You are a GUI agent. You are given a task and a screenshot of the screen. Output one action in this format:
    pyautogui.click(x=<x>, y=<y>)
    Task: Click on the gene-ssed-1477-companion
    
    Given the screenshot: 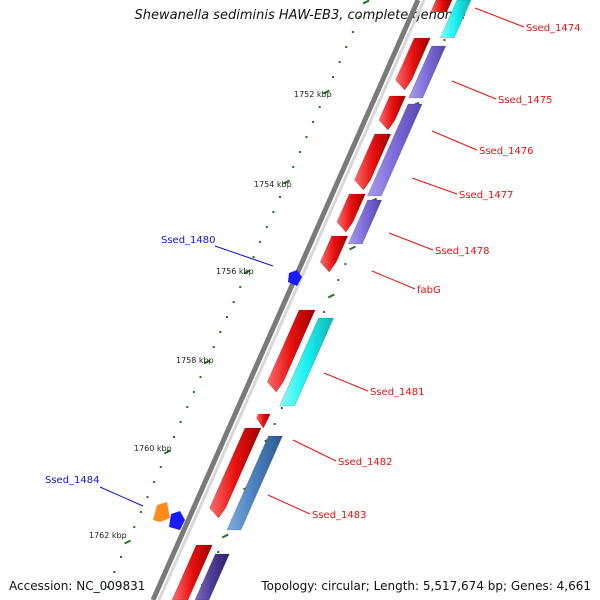 What is the action you would take?
    pyautogui.click(x=394, y=150)
    